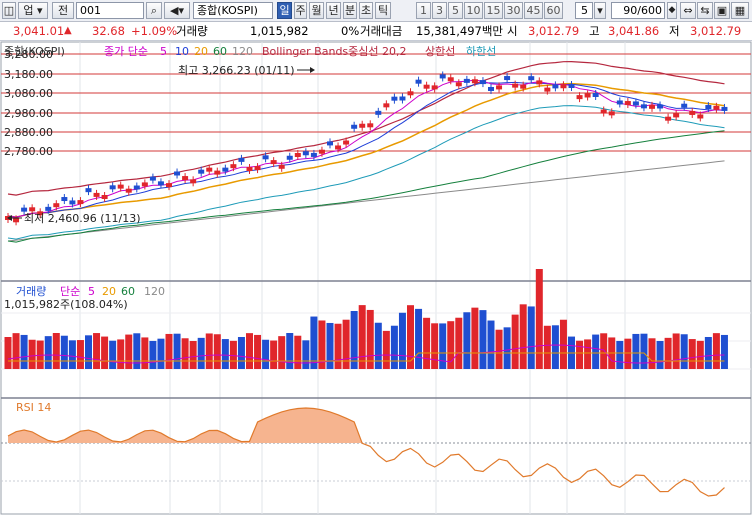 The height and width of the screenshot is (515, 752). Describe the element at coordinates (634, 31) in the screenshot. I see `high-value: 3,041.86` at that location.